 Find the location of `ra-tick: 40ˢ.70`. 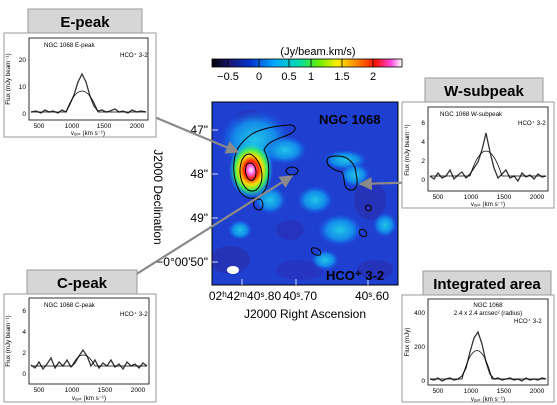

ra-tick: 40ˢ.70 is located at coordinates (300, 296).